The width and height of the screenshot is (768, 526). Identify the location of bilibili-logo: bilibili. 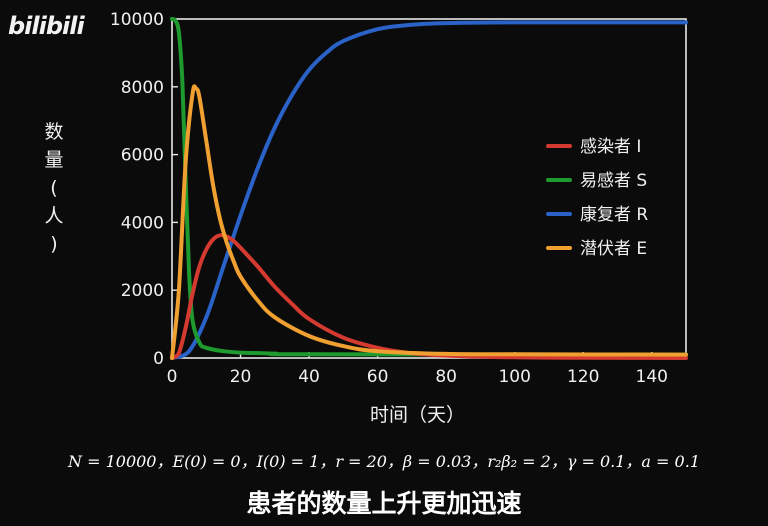
(46, 26).